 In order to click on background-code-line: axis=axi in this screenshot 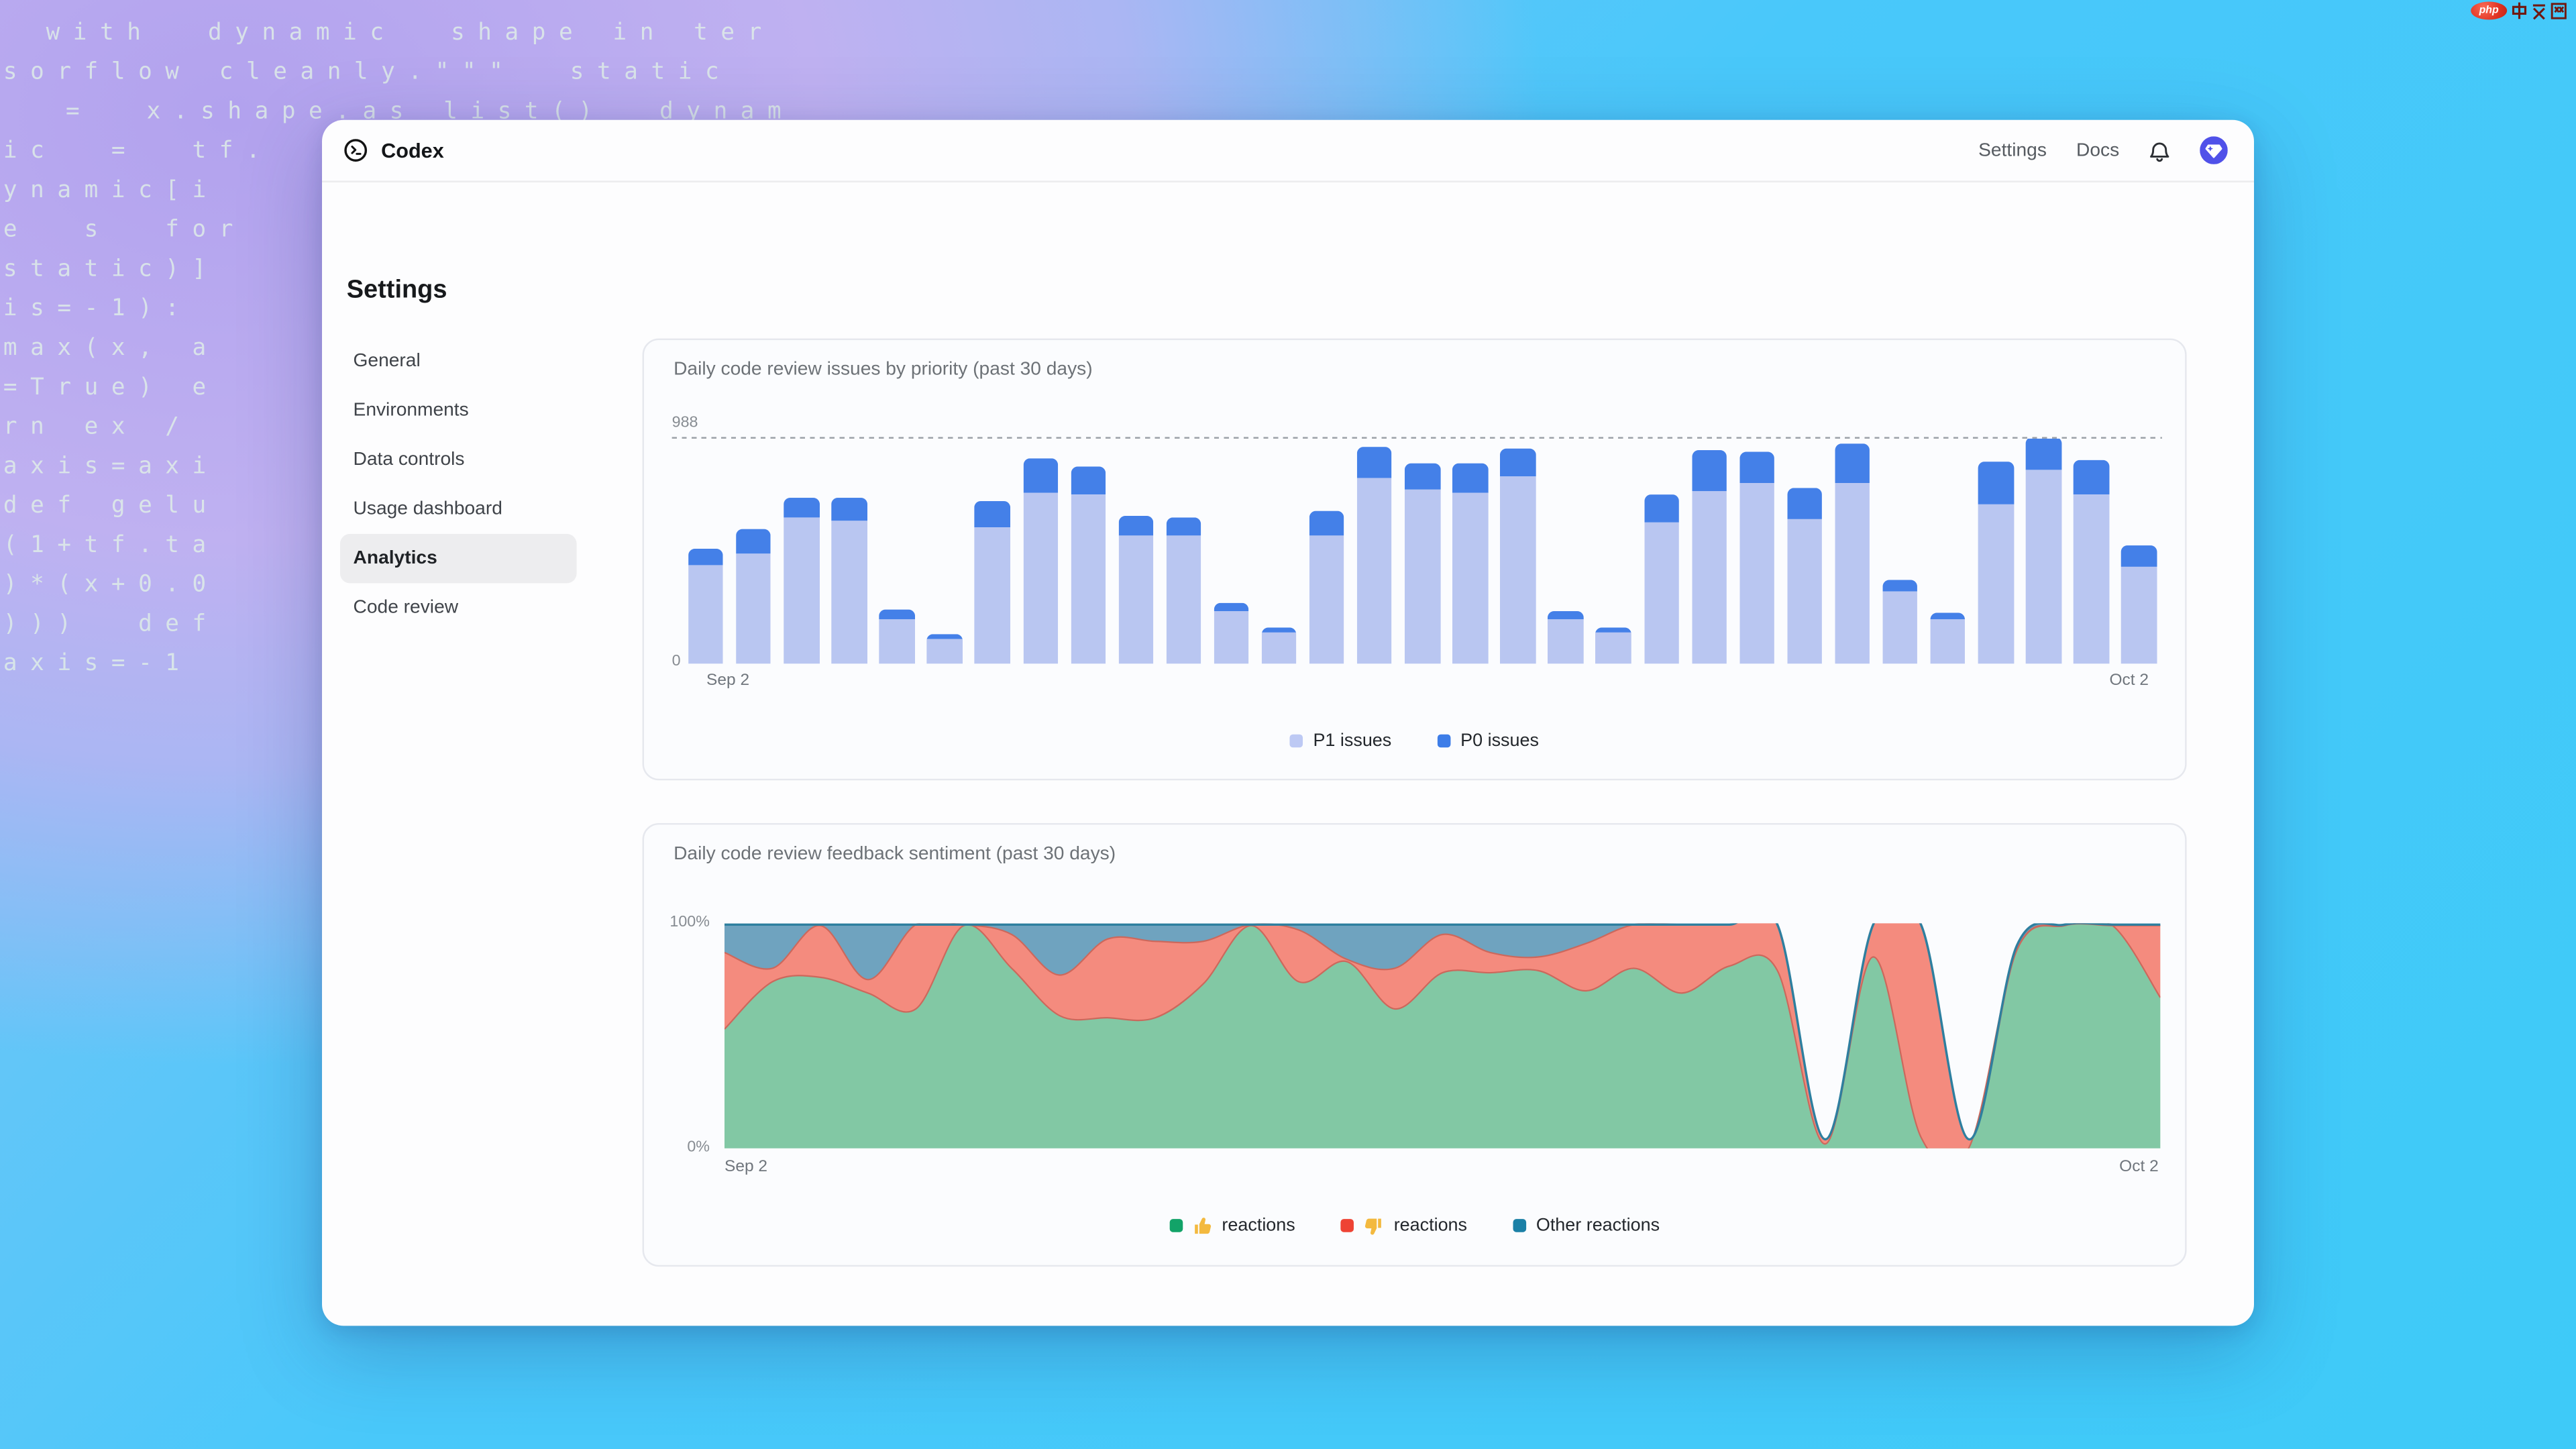, I will do `click(111, 466)`.